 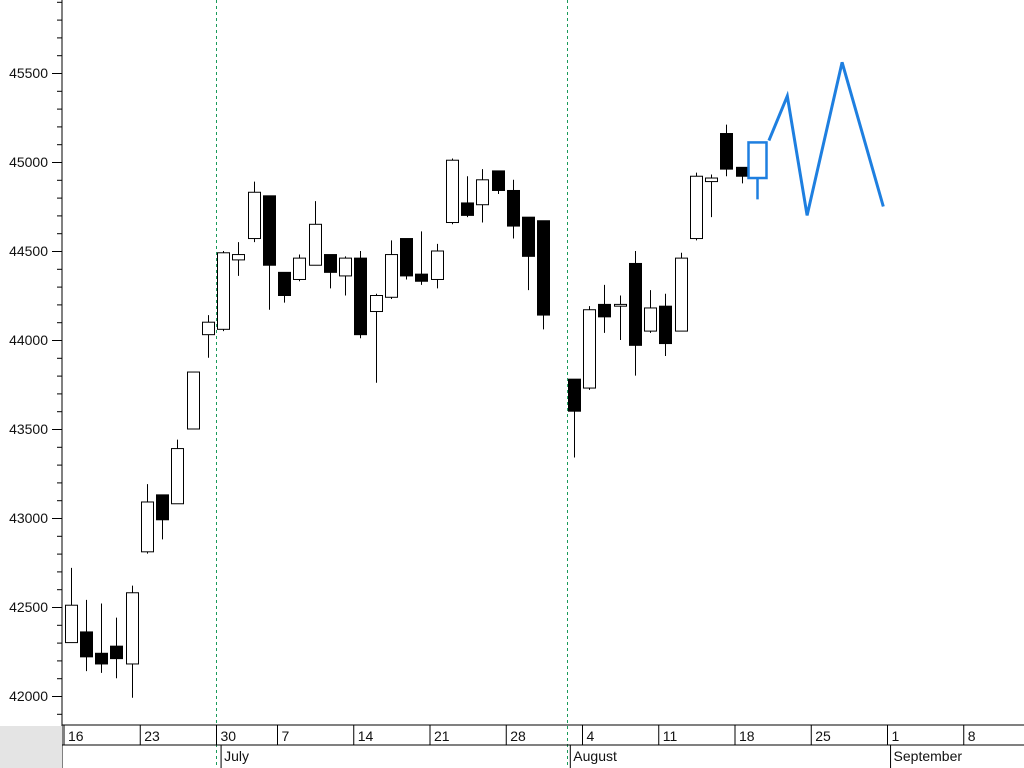 What do you see at coordinates (152, 736) in the screenshot?
I see `x-day-label: 23` at bounding box center [152, 736].